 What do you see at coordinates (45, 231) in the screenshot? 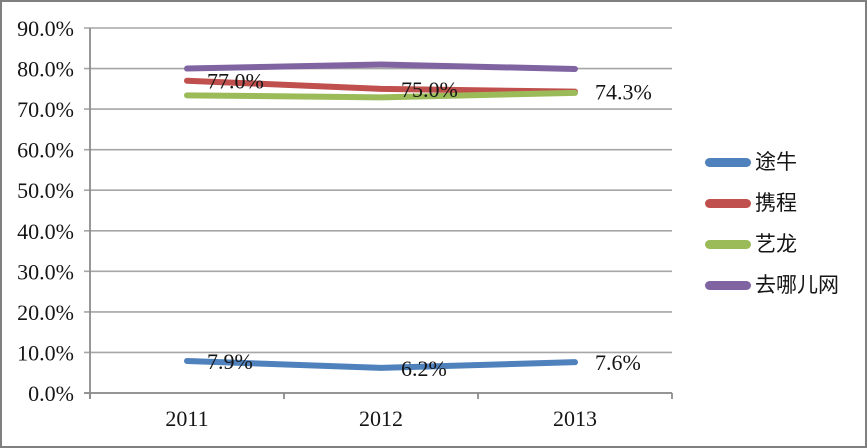
I see `y-tick-label: 40.0%` at bounding box center [45, 231].